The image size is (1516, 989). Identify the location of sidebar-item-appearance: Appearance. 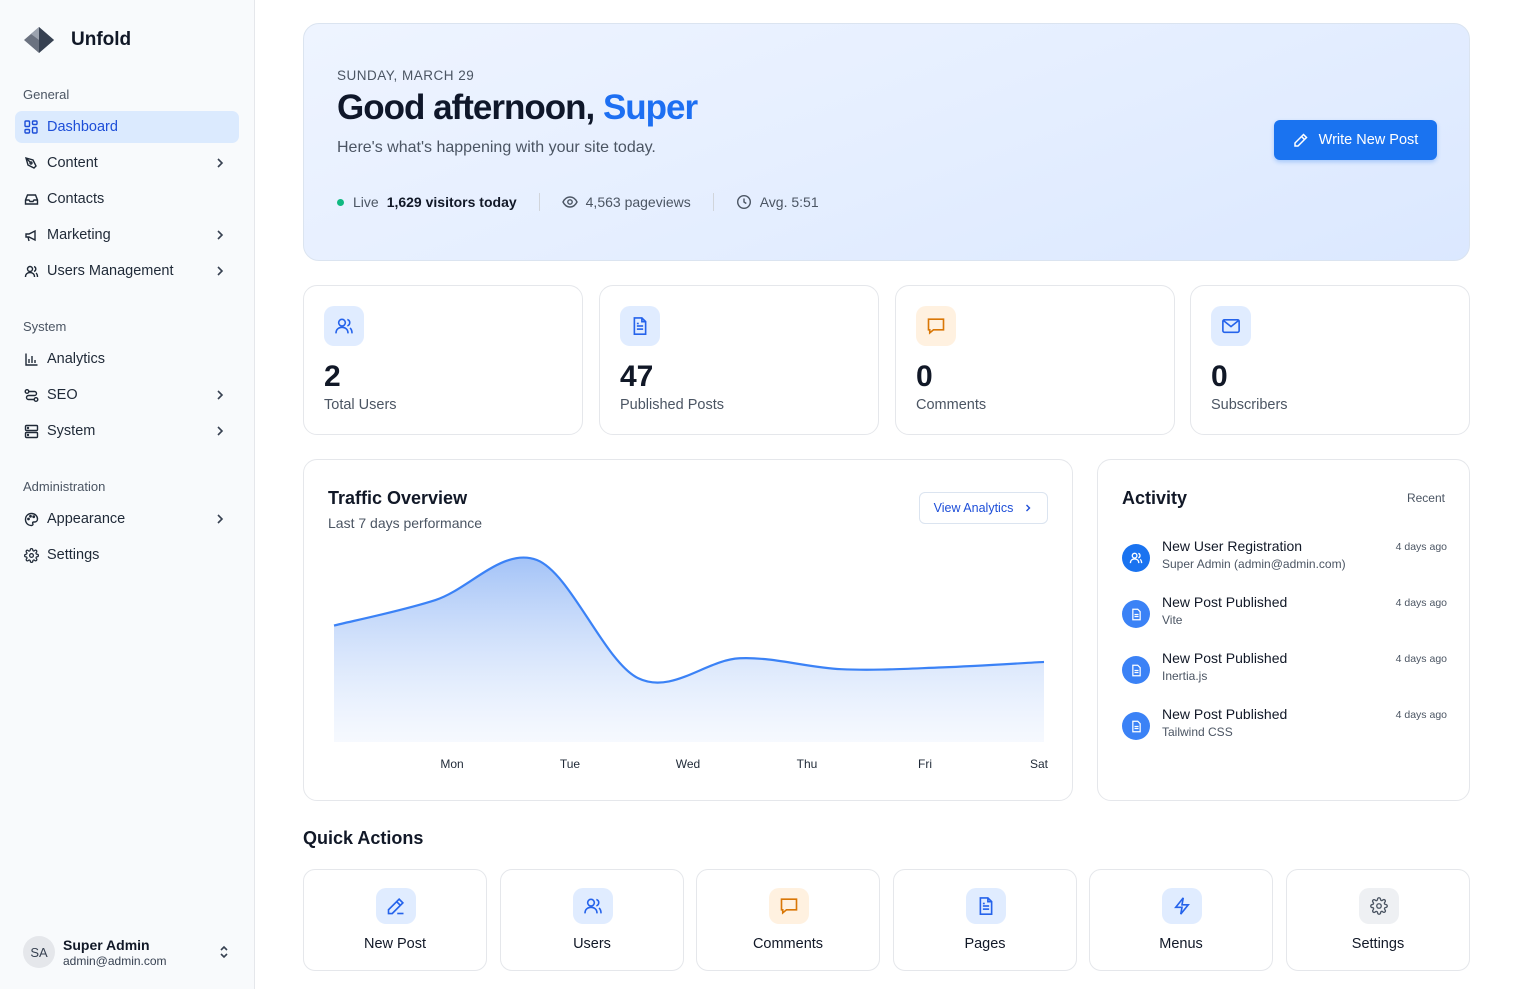
(127, 519).